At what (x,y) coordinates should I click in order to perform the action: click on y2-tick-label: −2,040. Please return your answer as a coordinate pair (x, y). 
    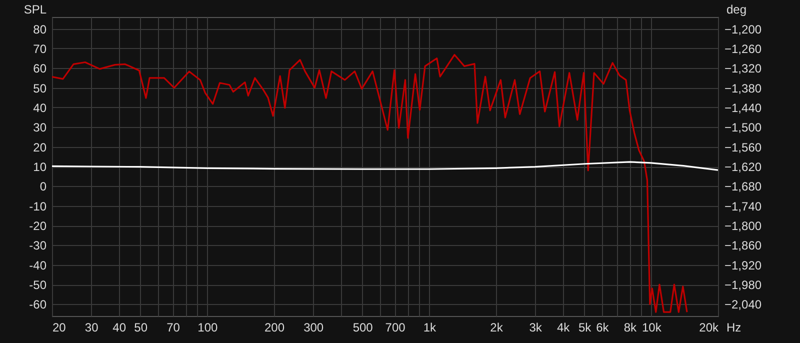
    Looking at the image, I should click on (743, 305).